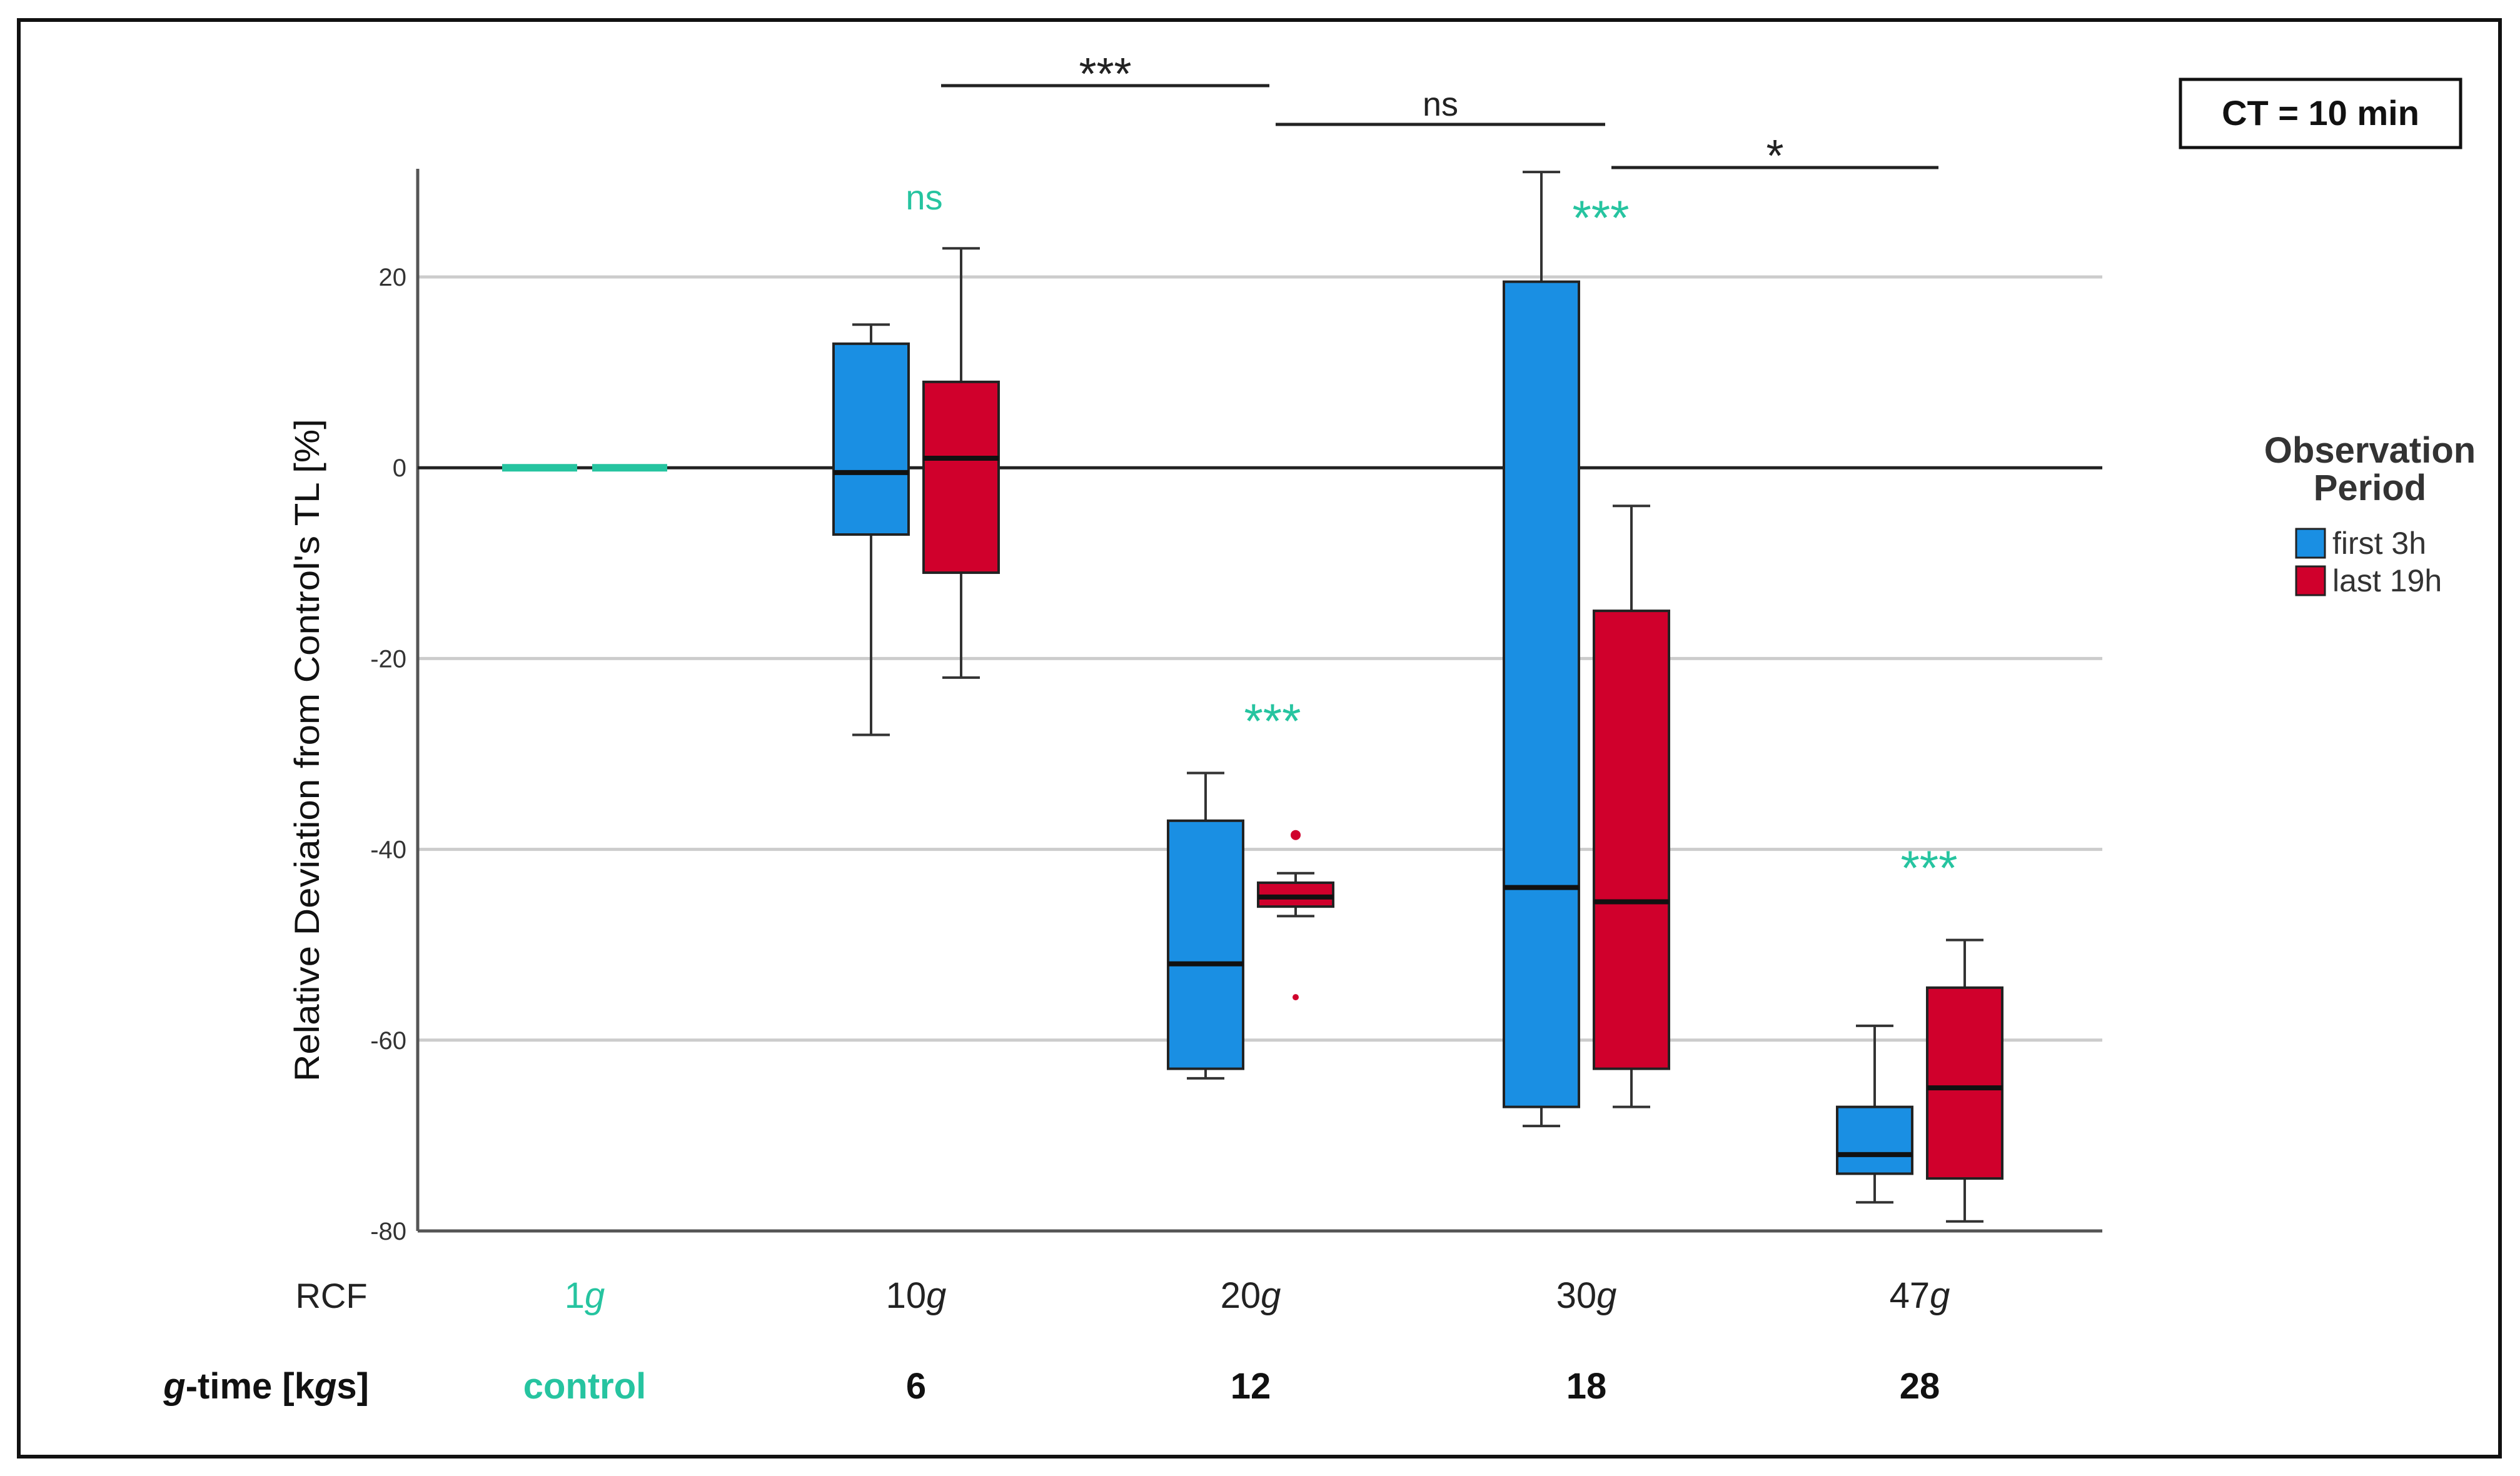 The image size is (2520, 1476). What do you see at coordinates (2310, 543) in the screenshot?
I see `legend-swatch-first-3h` at bounding box center [2310, 543].